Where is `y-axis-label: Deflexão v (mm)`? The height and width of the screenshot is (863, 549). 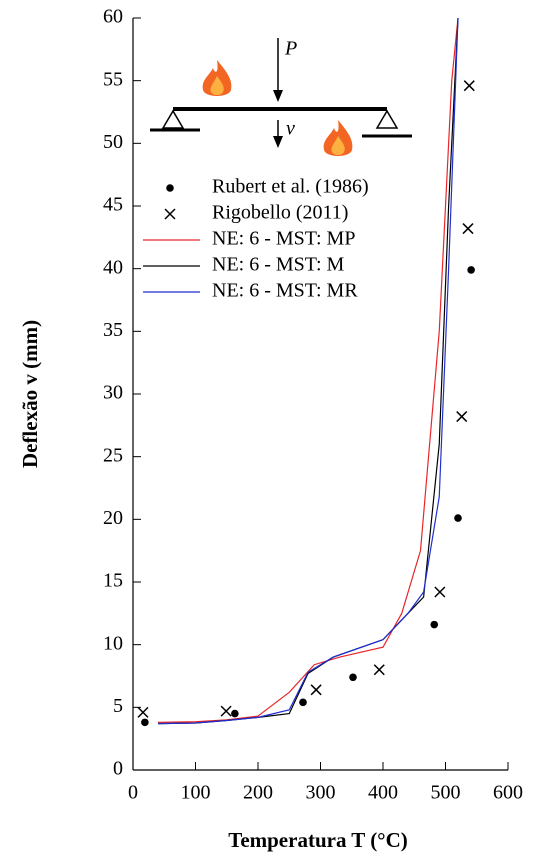
y-axis-label: Deflexão v (mm) is located at coordinates (30, 394).